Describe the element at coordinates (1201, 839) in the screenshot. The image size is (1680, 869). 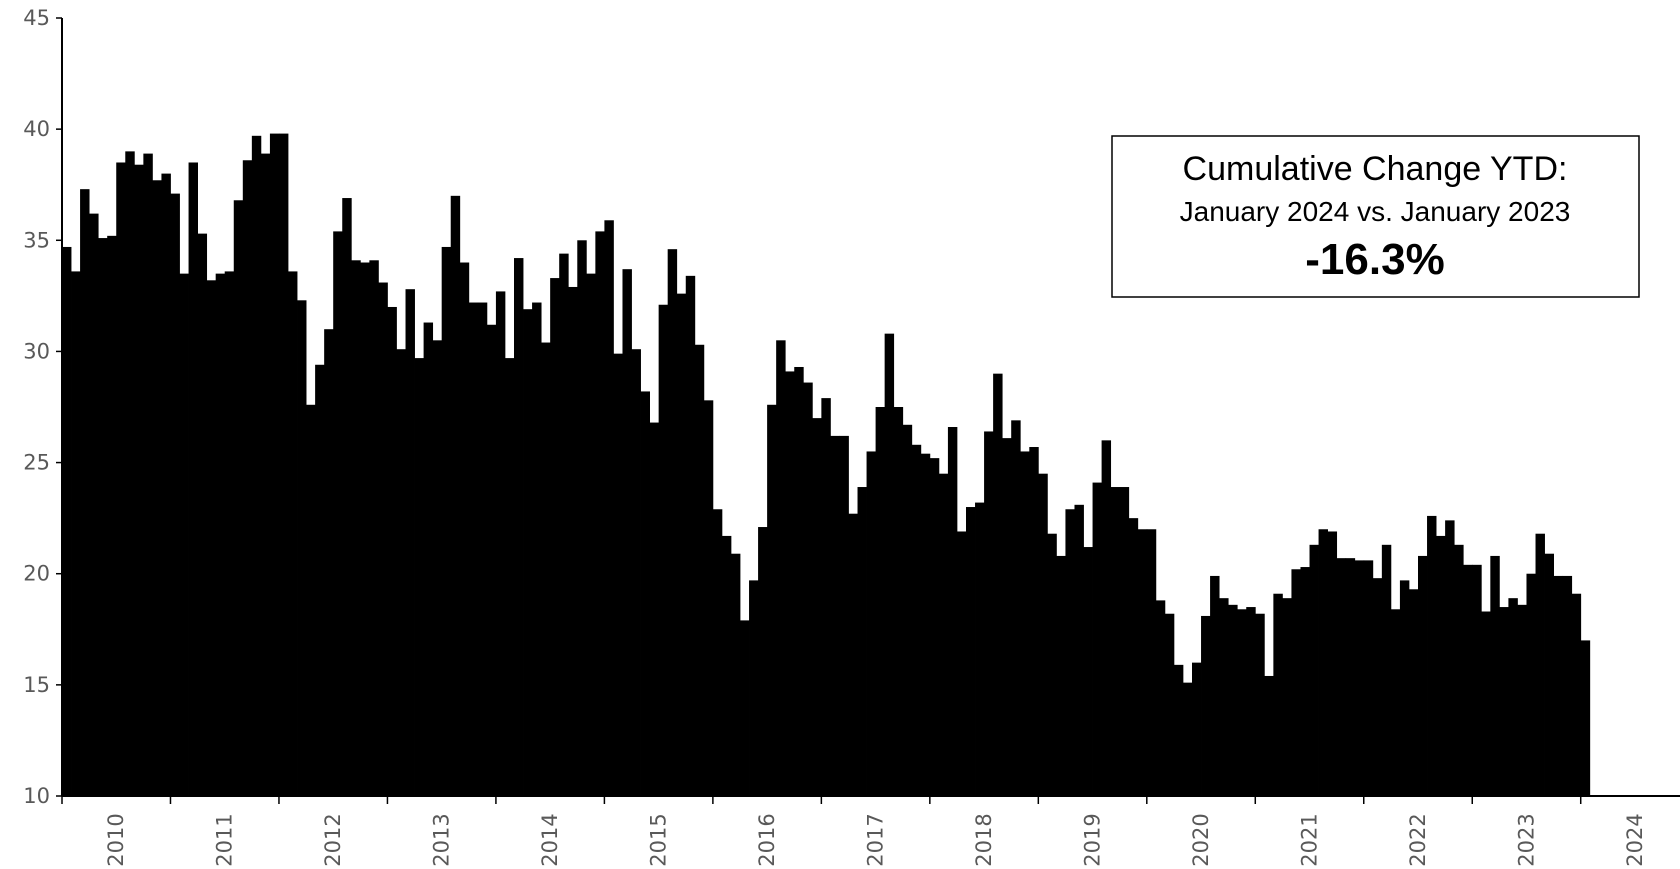
I see `x-tick-label: 2020` at that location.